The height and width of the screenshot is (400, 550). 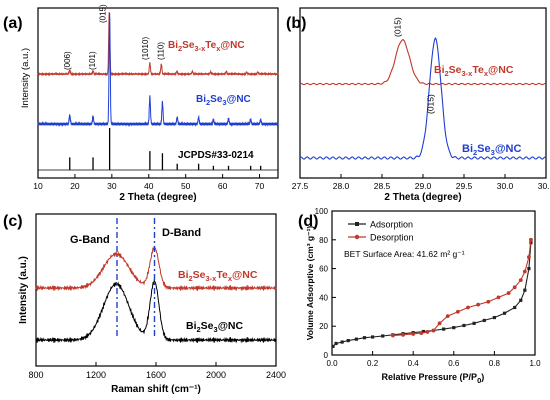 What do you see at coordinates (495, 363) in the screenshot?
I see `x-tick-label: 0.8` at bounding box center [495, 363].